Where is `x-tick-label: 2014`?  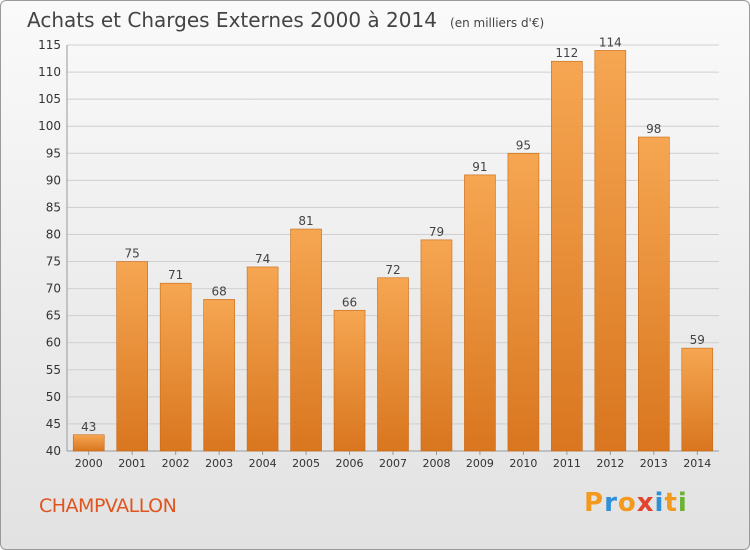 x-tick-label: 2014 is located at coordinates (697, 463).